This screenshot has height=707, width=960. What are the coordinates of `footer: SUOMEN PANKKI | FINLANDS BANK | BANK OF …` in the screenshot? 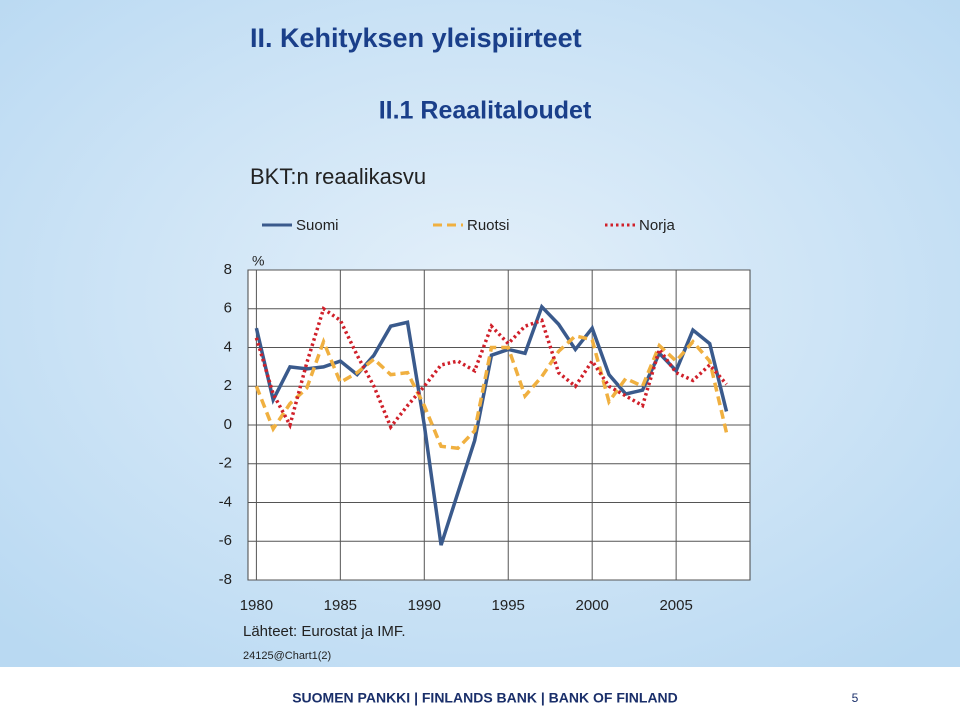 It's located at (485, 698).